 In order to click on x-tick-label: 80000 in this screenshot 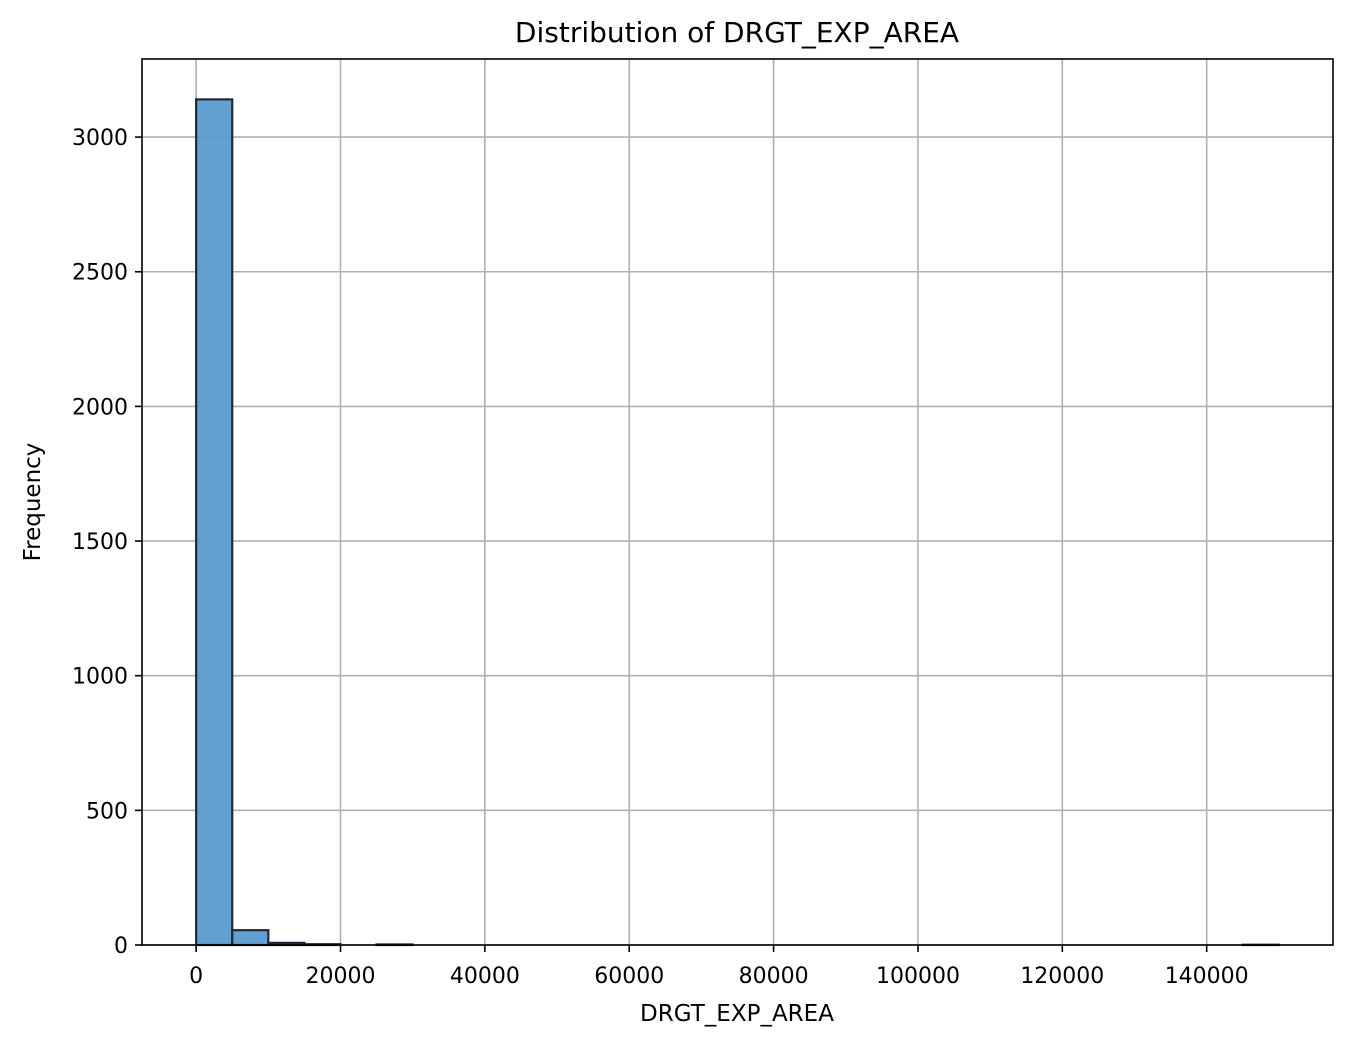, I will do `click(774, 976)`.